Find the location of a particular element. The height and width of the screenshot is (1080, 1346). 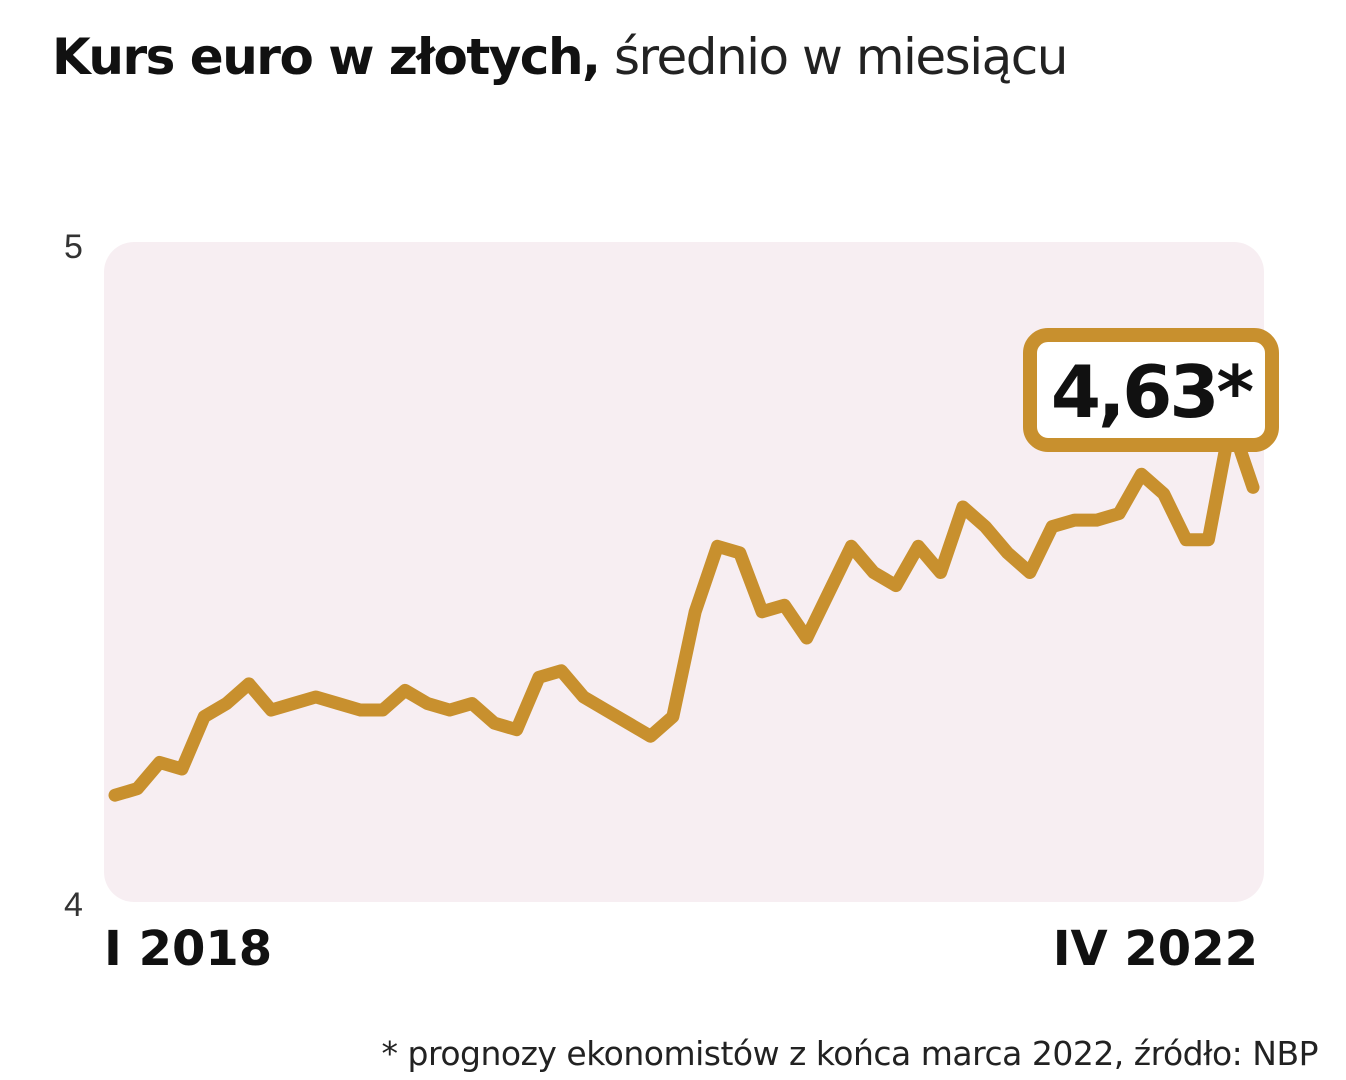

y-tick-label: 5 is located at coordinates (73, 247).